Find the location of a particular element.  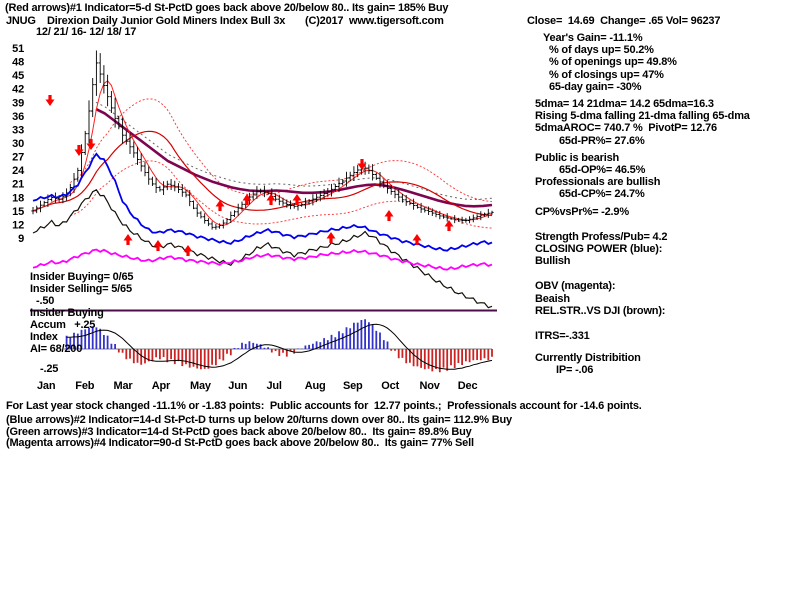

insider-buying-count-label: Insider Buying= 0/65 is located at coordinates (82, 277).